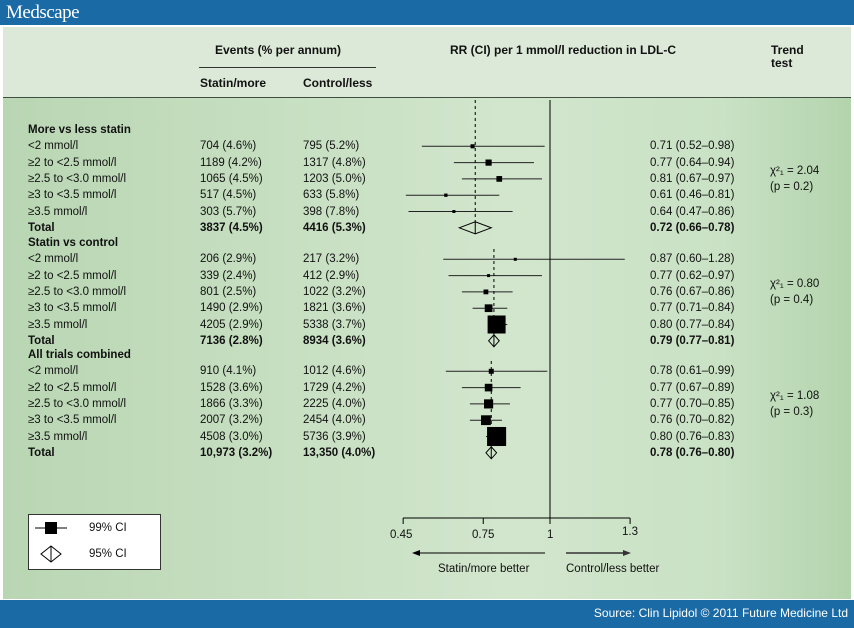  Describe the element at coordinates (331, 211) in the screenshot. I see `control-events: 398 (7.8%)` at that location.